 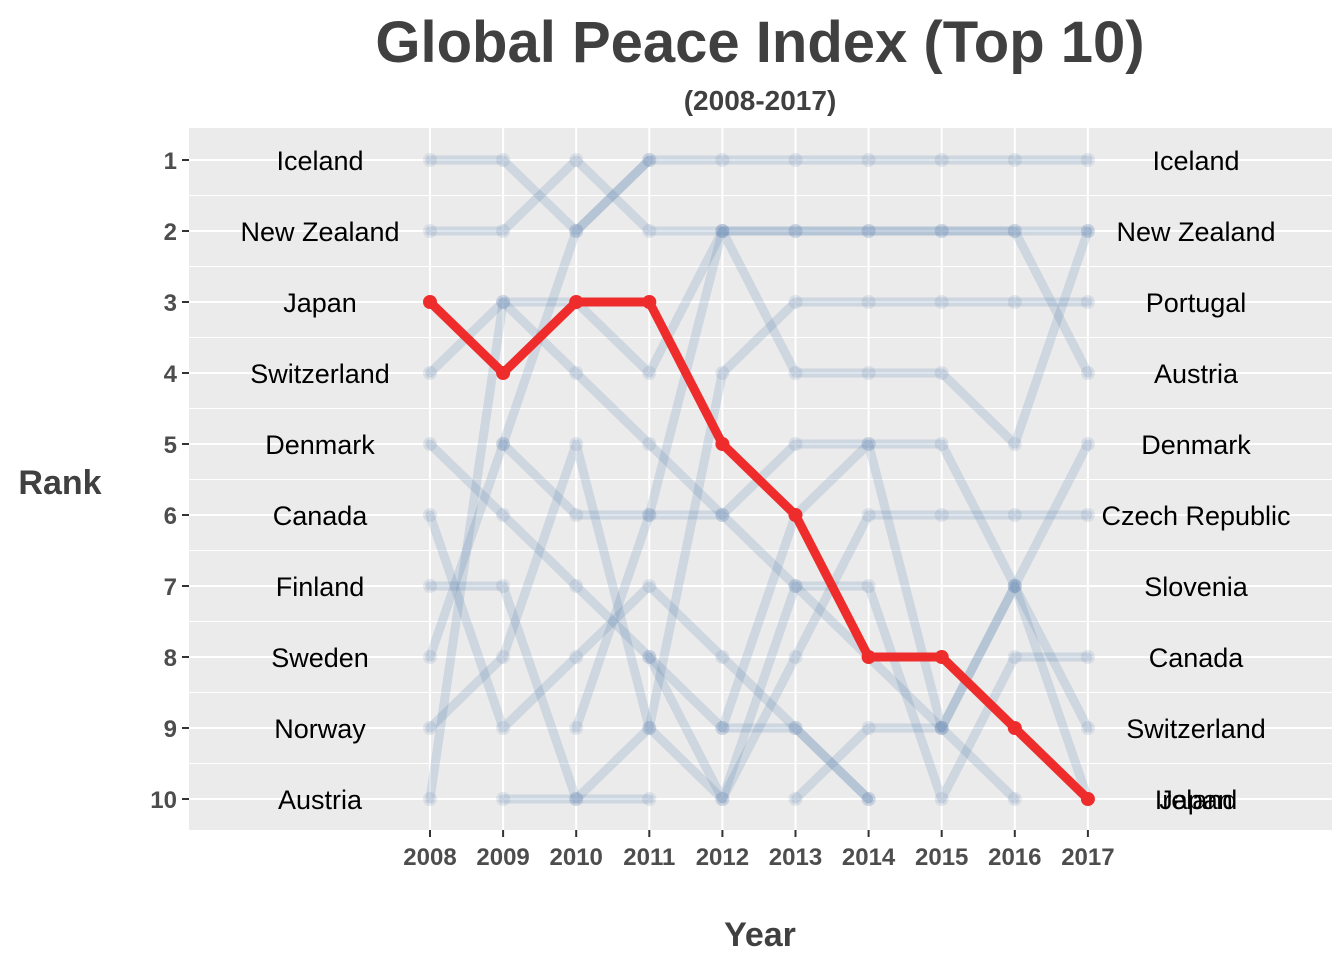 What do you see at coordinates (170, 516) in the screenshot?
I see `y-tick-label: 6` at bounding box center [170, 516].